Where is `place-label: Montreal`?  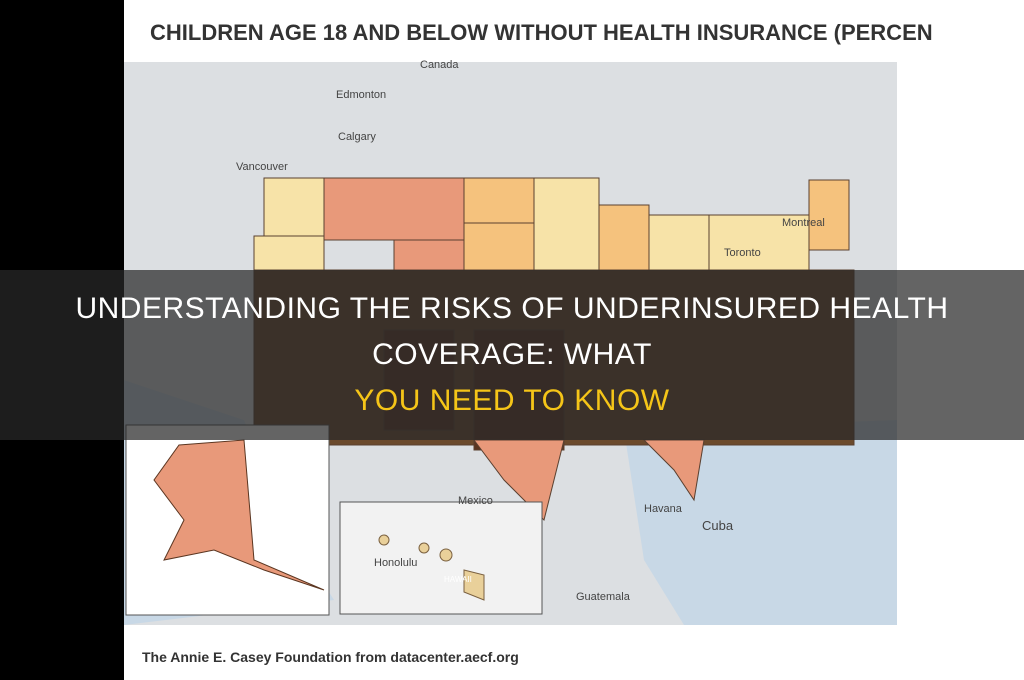
place-label: Montreal is located at coordinates (803, 223).